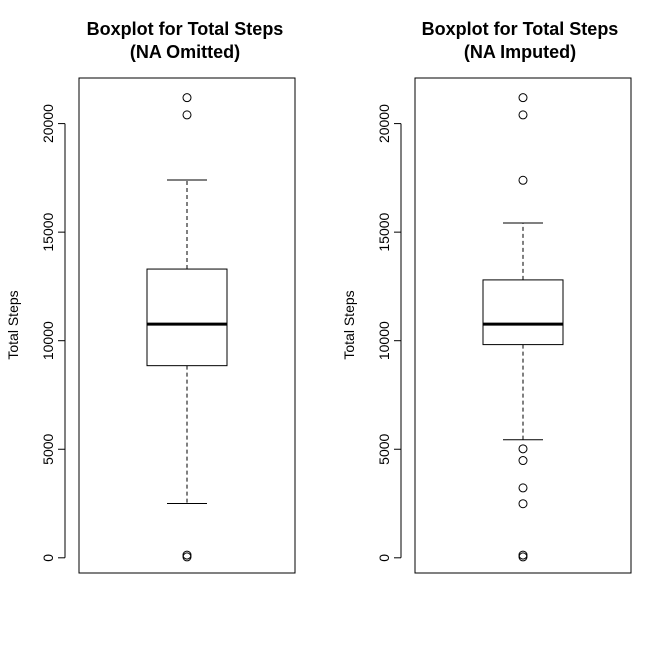 Image resolution: width=672 pixels, height=672 pixels. I want to click on panel-1-y-tick-label-0: 0, so click(48, 558).